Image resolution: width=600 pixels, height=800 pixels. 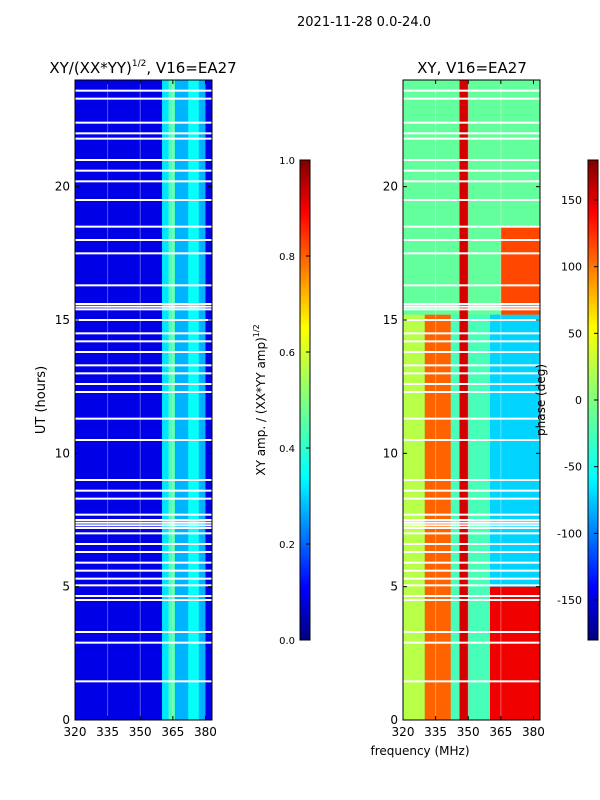 What do you see at coordinates (287, 257) in the screenshot?
I see `colorbar-tick-label: 0.8` at bounding box center [287, 257].